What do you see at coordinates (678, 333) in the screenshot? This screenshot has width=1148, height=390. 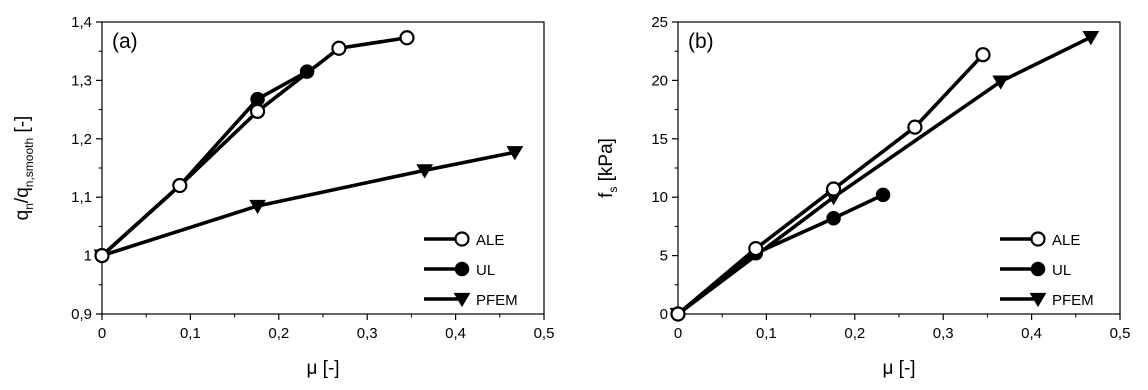 I see `chart-b-x-tick-label: 0` at bounding box center [678, 333].